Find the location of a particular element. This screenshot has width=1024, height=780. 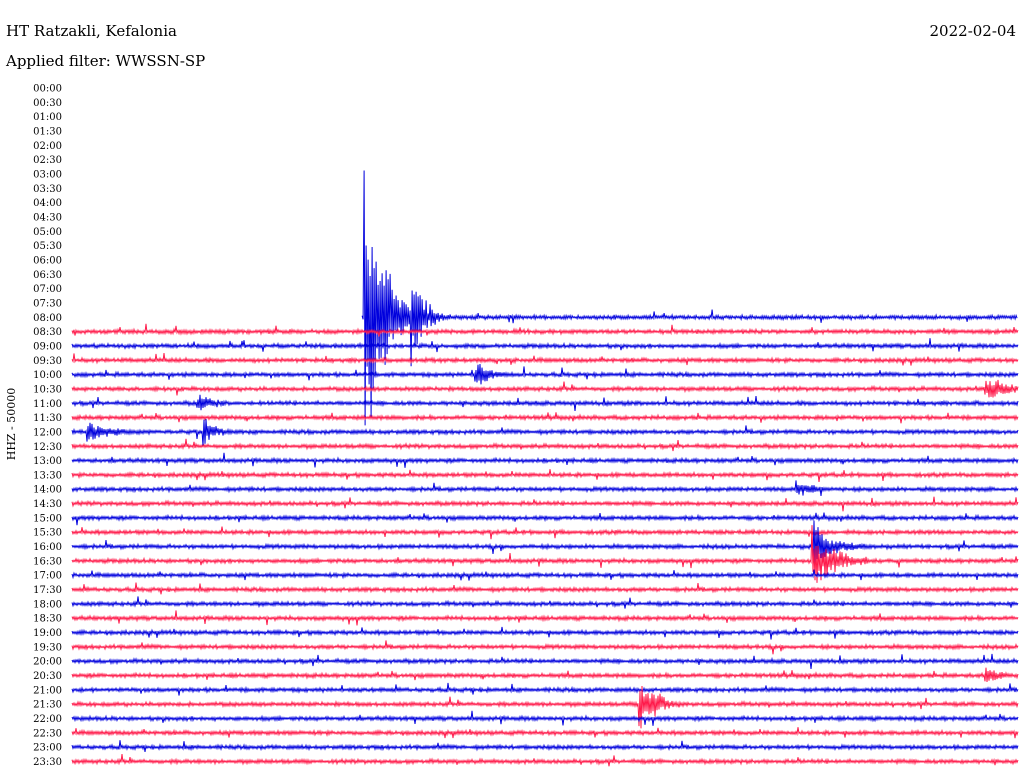

time-tick-label: 23:30 is located at coordinates (47, 762).